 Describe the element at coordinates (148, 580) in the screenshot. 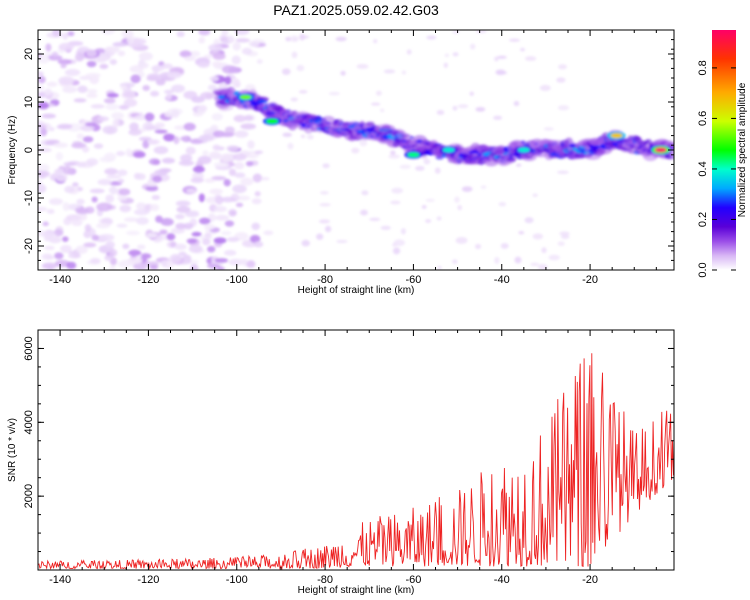

I see `snr-x-tick-label: -120` at that location.